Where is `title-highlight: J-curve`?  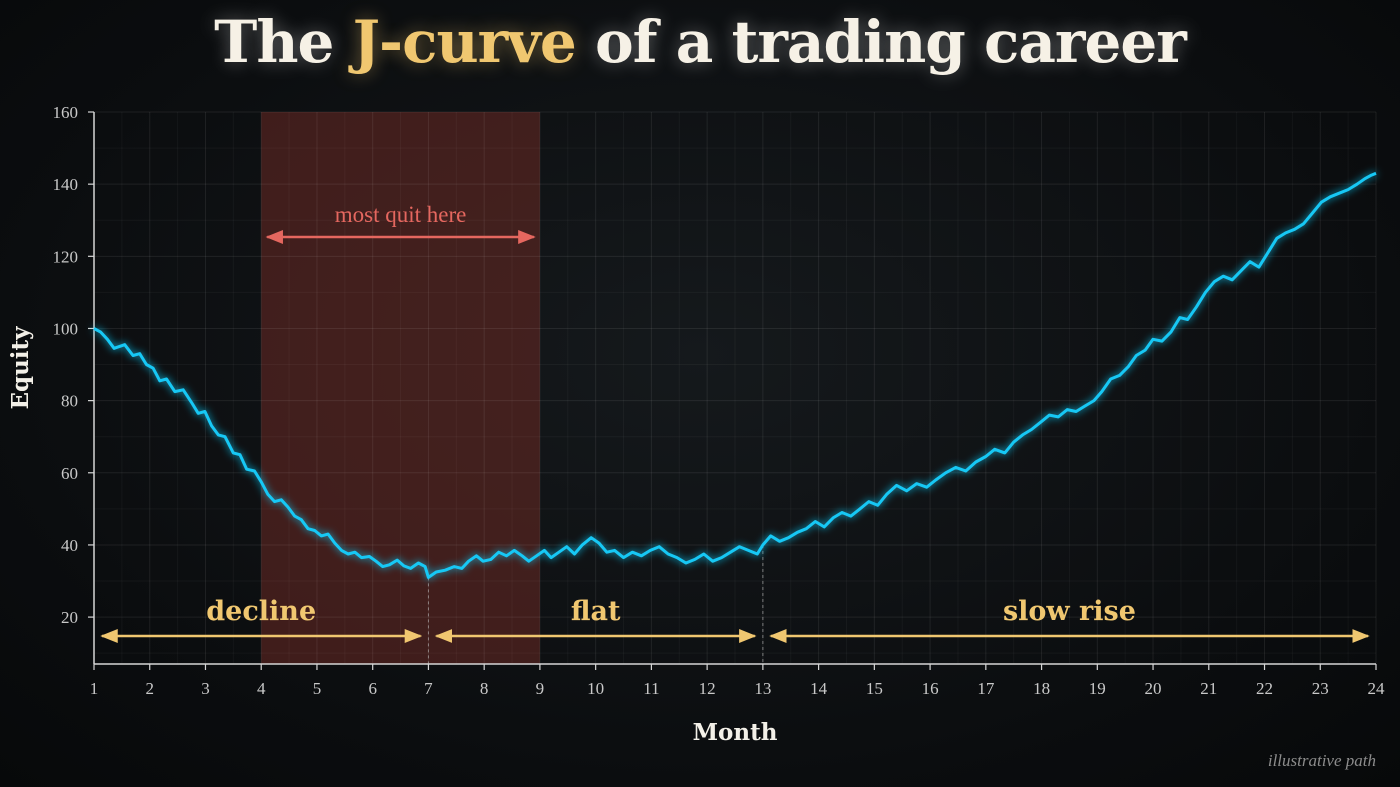 title-highlight: J-curve is located at coordinates (464, 42).